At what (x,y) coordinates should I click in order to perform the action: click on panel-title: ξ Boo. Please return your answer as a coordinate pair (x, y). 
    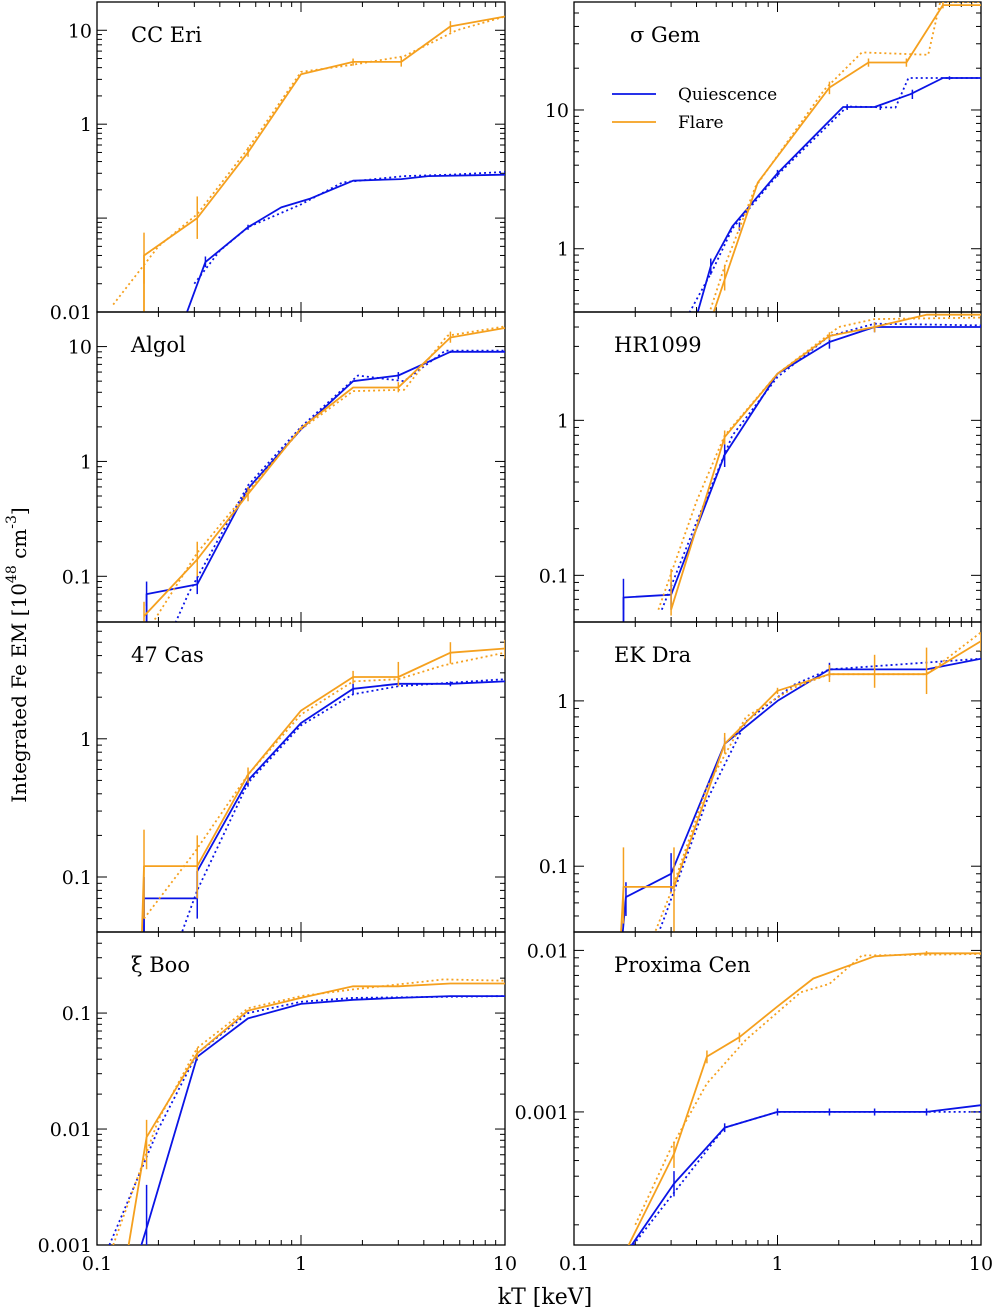
    Looking at the image, I should click on (160, 965).